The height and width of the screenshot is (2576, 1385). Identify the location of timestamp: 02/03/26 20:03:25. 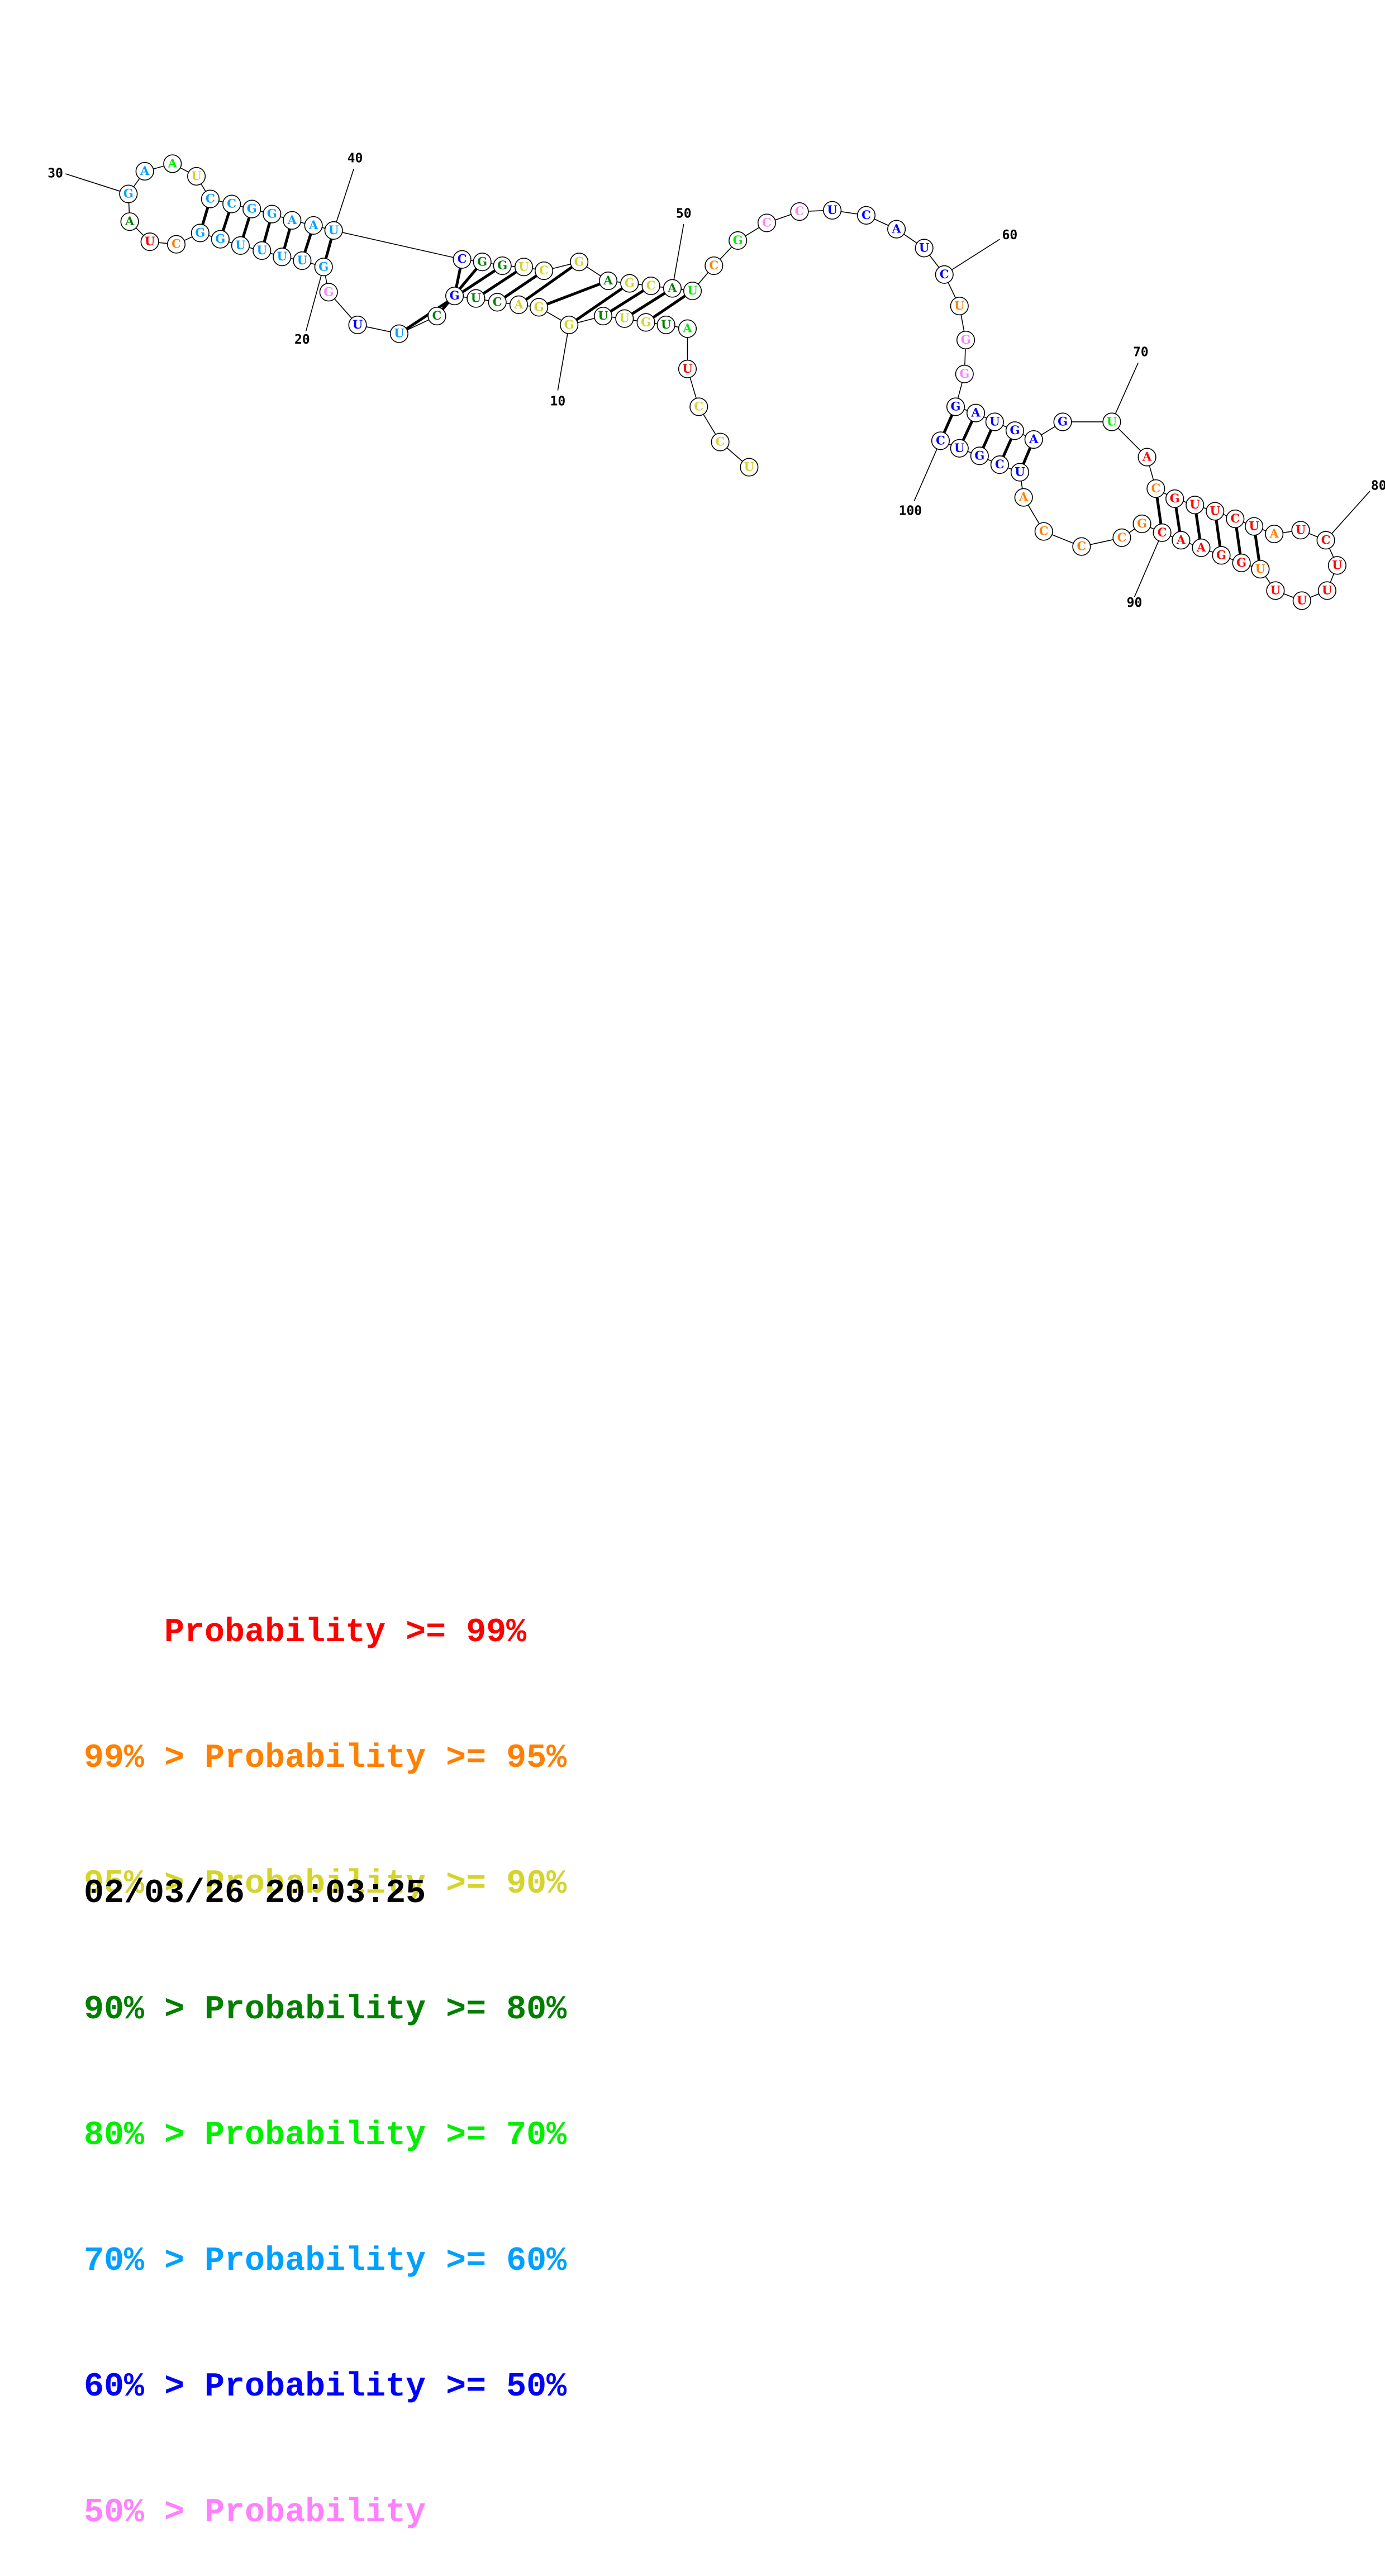
(255, 1894).